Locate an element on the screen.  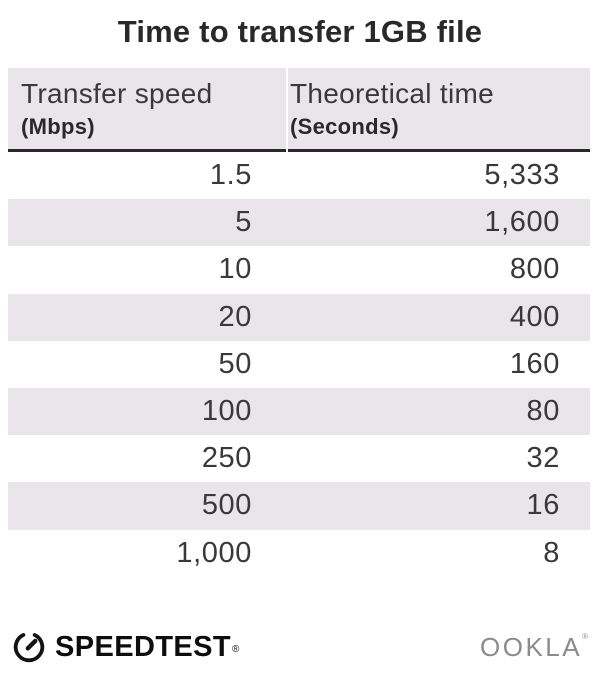
ookla-wordmark: OOKLA is located at coordinates (531, 646).